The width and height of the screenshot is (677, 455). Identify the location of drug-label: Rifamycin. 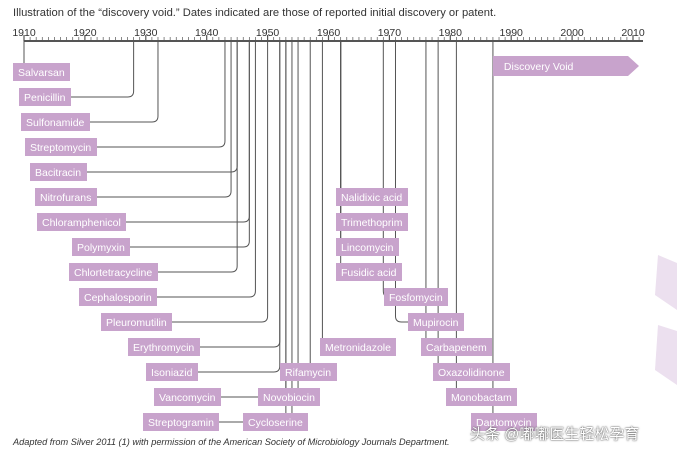
(308, 373).